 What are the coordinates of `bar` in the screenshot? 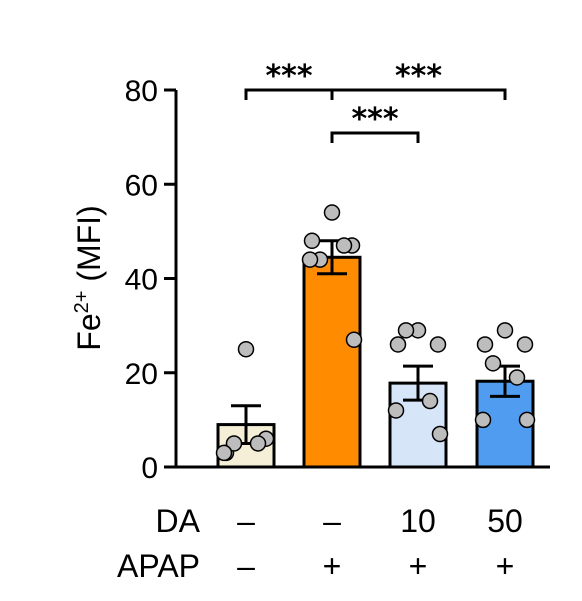 It's located at (332, 362).